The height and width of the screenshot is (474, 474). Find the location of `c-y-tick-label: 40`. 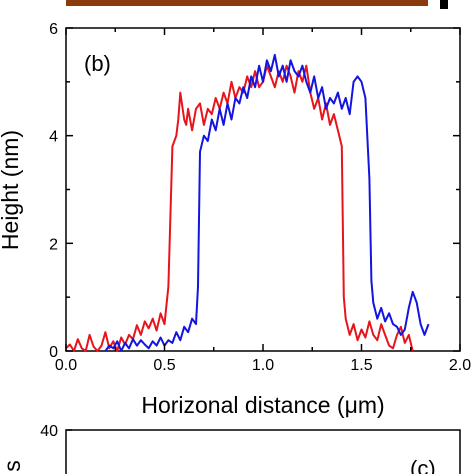

c-y-tick-label: 40 is located at coordinates (49, 431).